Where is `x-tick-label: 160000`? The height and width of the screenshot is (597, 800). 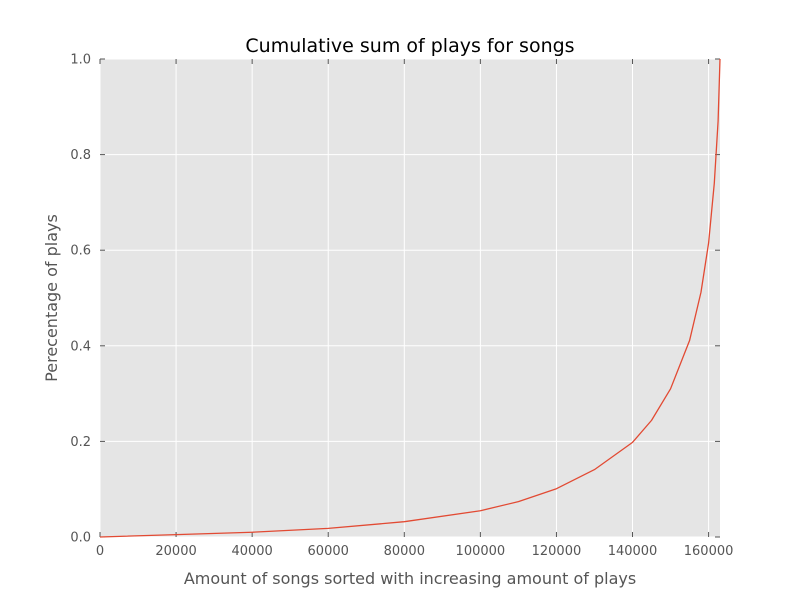 x-tick-label: 160000 is located at coordinates (709, 551).